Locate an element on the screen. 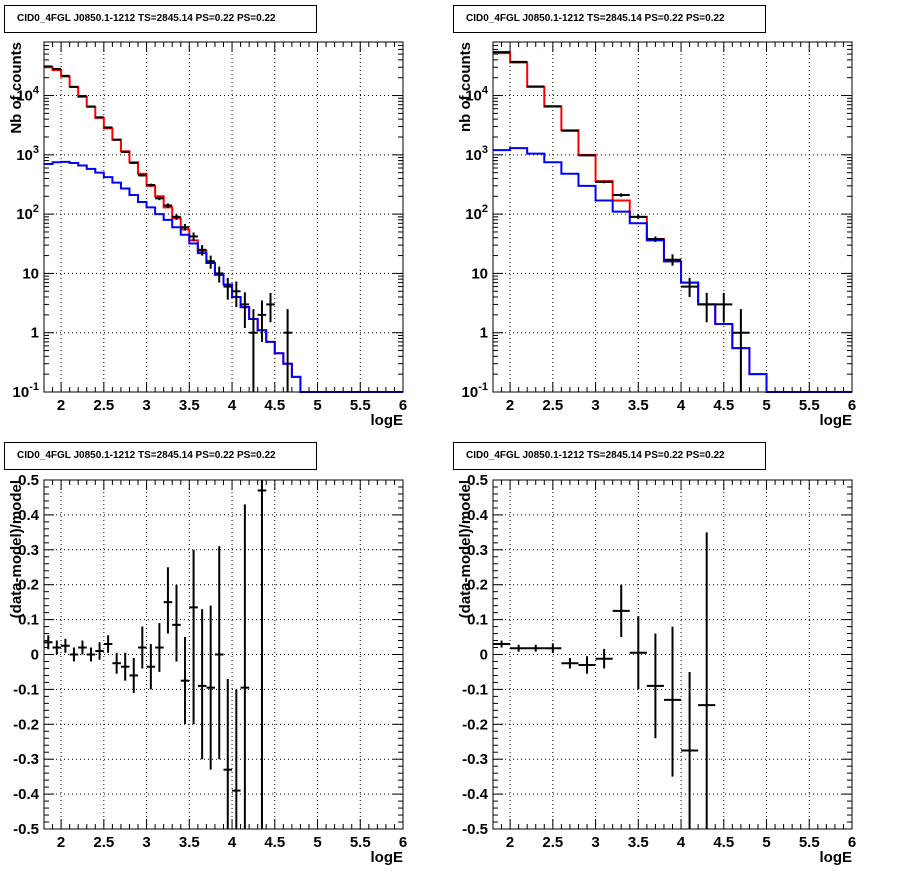 Image resolution: width=898 pixels, height=875 pixels. y-tick-label: 0.1 is located at coordinates (477, 620).